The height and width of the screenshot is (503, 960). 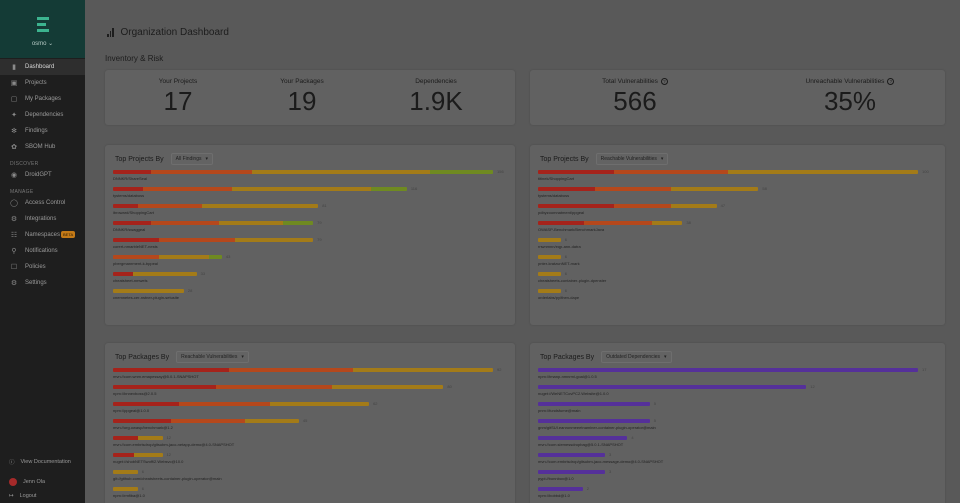 I want to click on bar-label: cnemnetes-cer-nstner-plugin-setusite, so click(x=146, y=297).